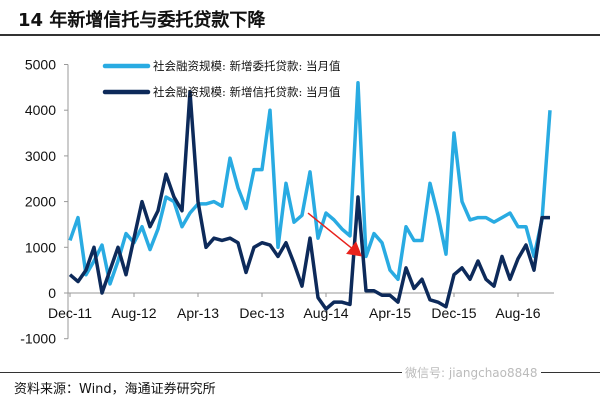 This screenshot has width=600, height=403. I want to click on watermark: 微信号: jiangchao8848, so click(471, 372).